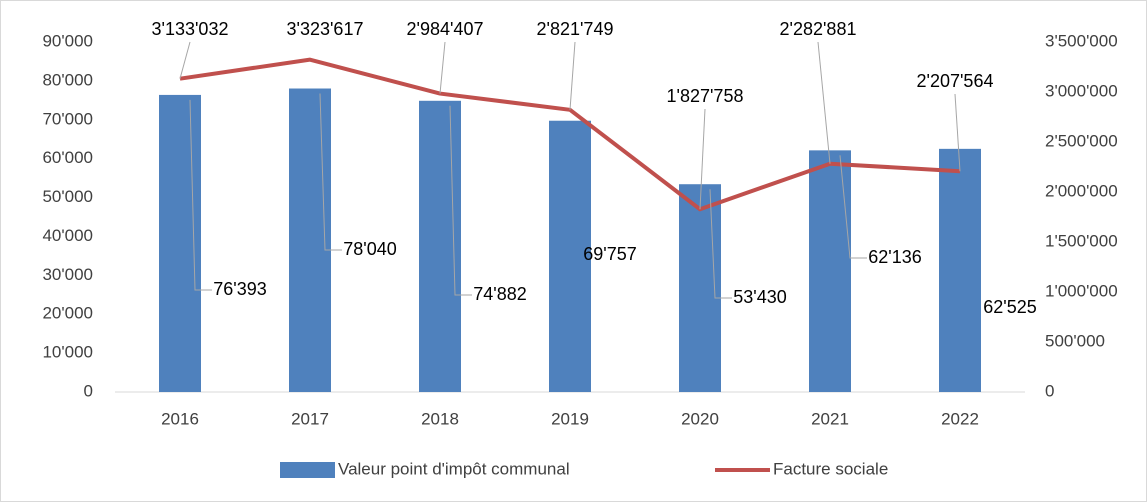 This screenshot has height=502, width=1147. Describe the element at coordinates (895, 257) in the screenshot. I see `data-label: 62'136` at that location.